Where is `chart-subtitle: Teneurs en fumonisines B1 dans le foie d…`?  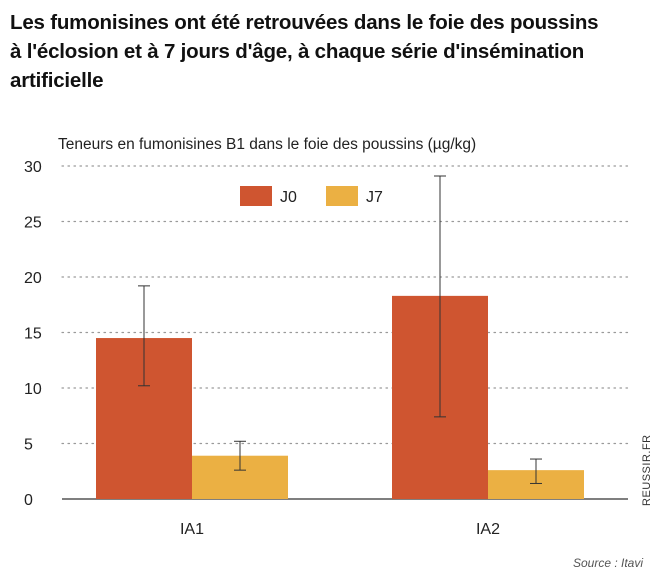 chart-subtitle: Teneurs en fumonisines B1 dans le foie d… is located at coordinates (267, 144).